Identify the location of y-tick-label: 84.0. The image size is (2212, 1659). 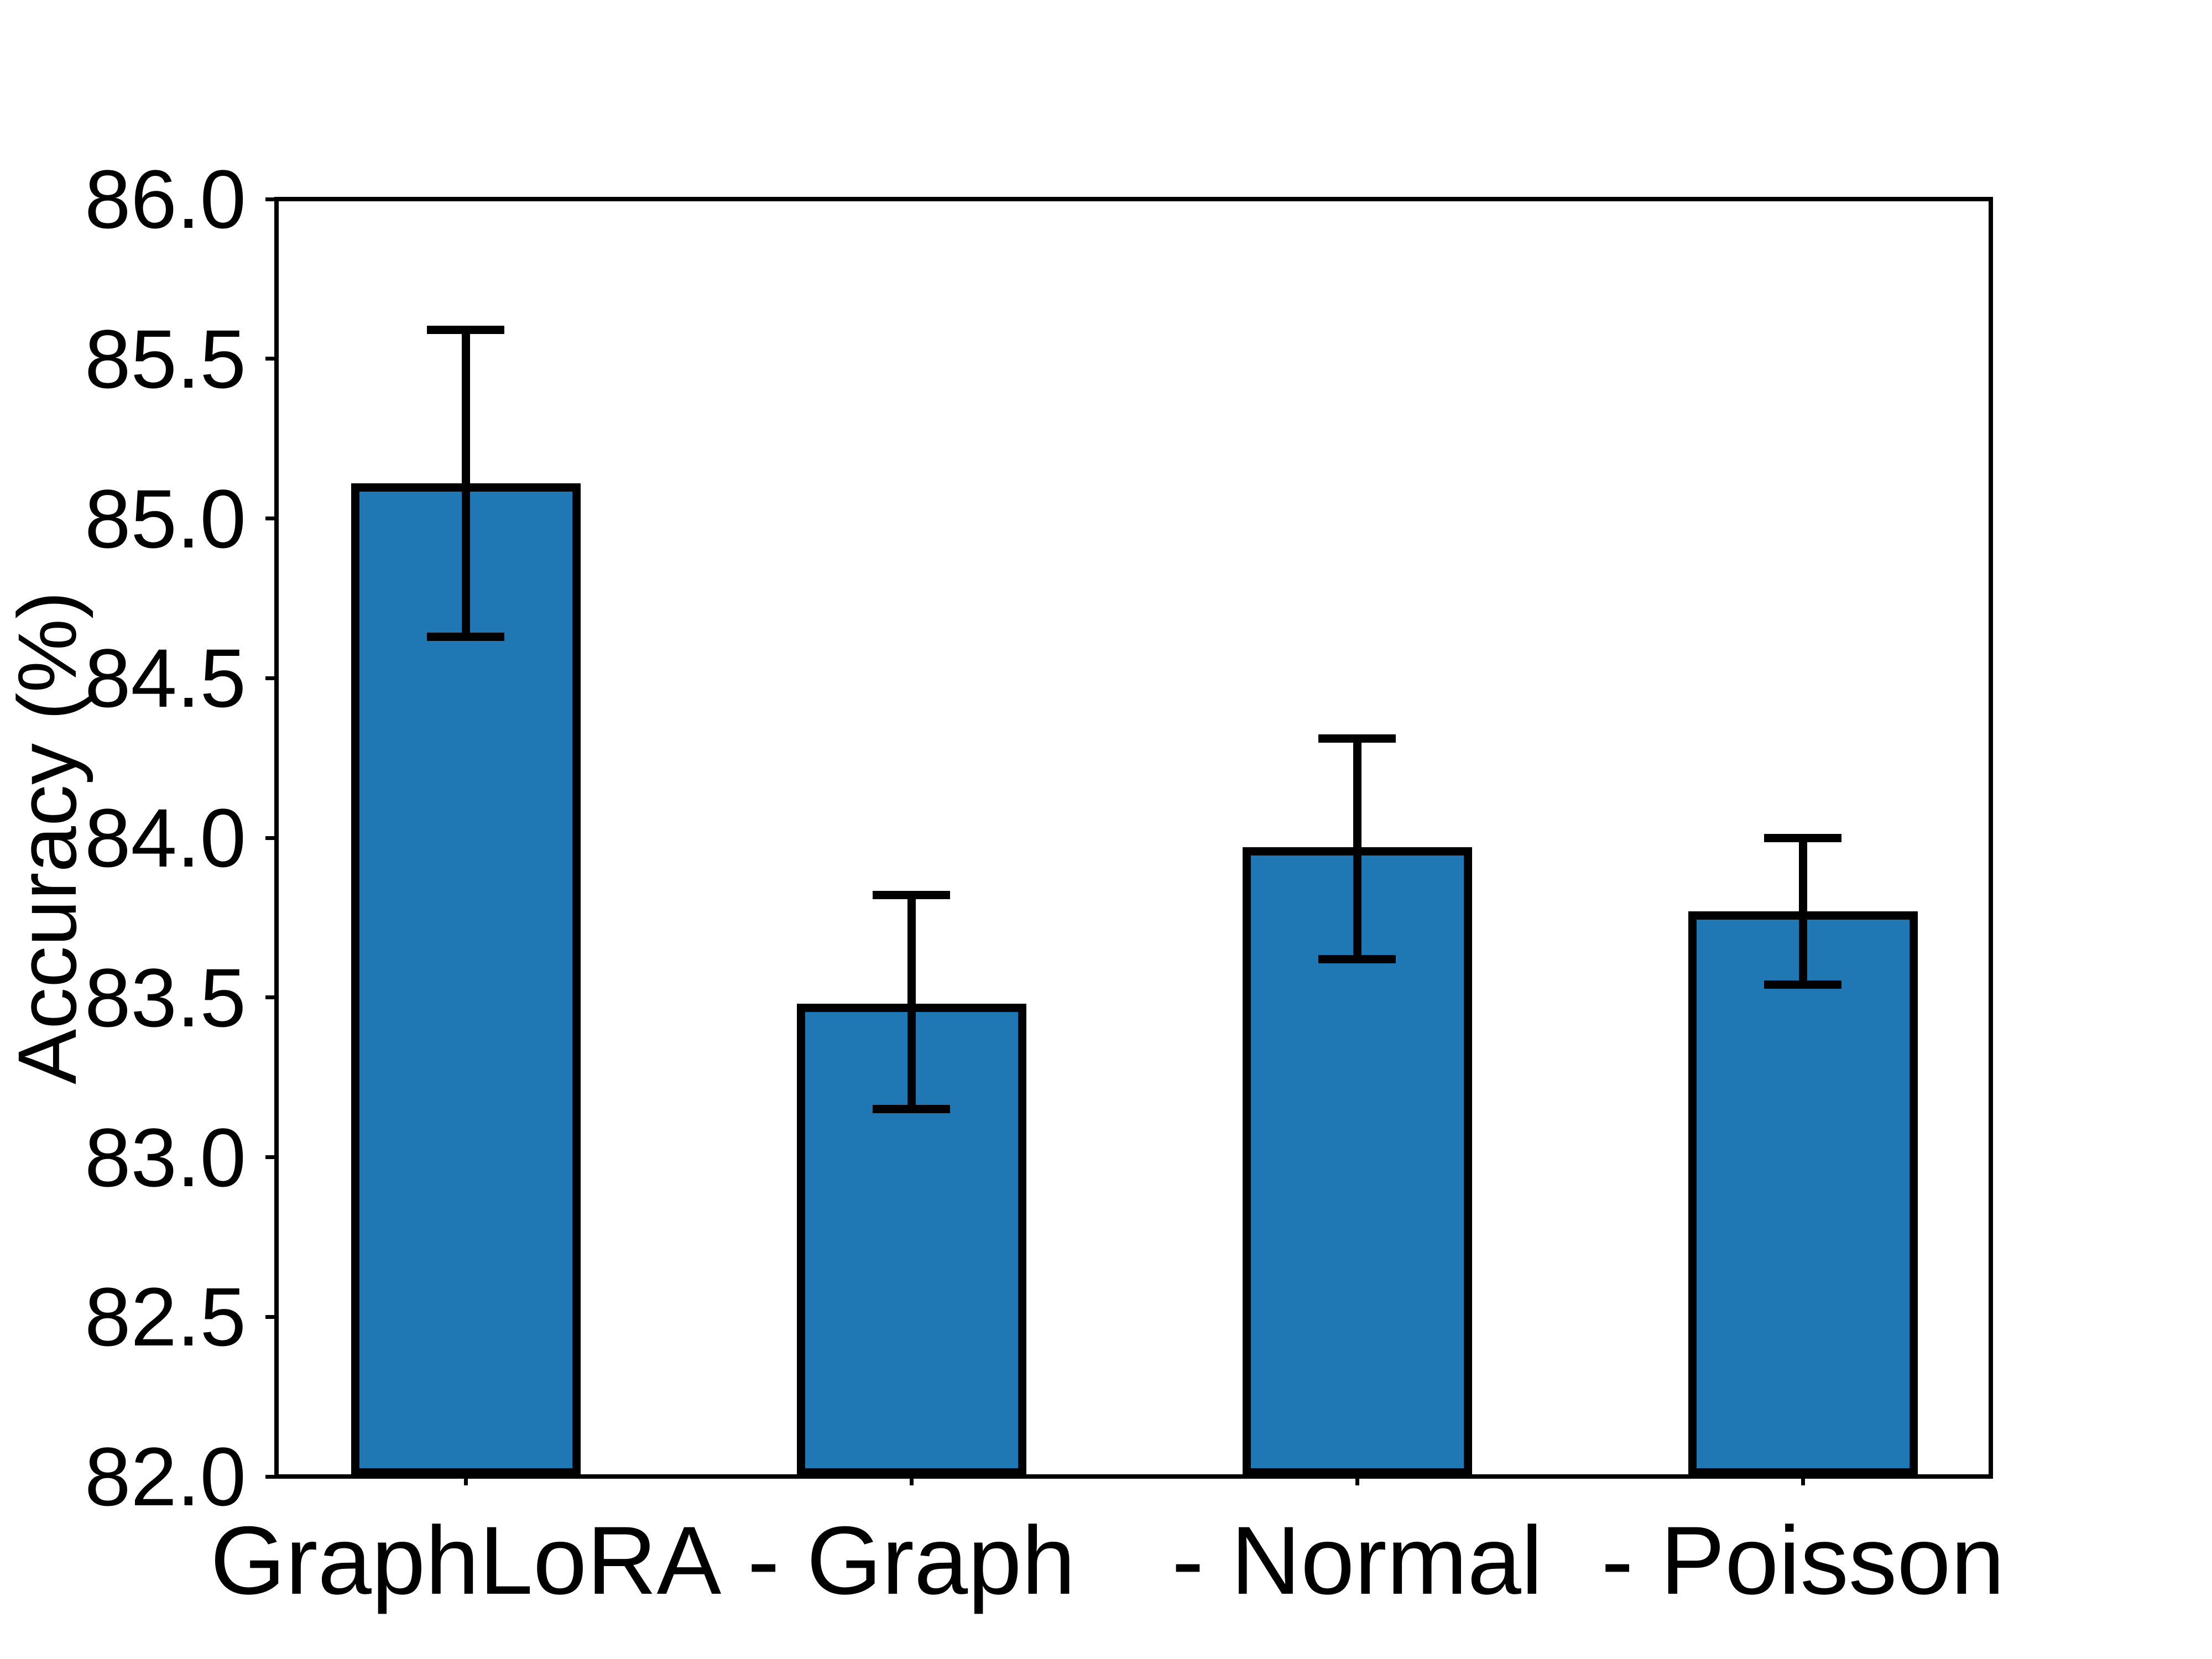
(166, 838).